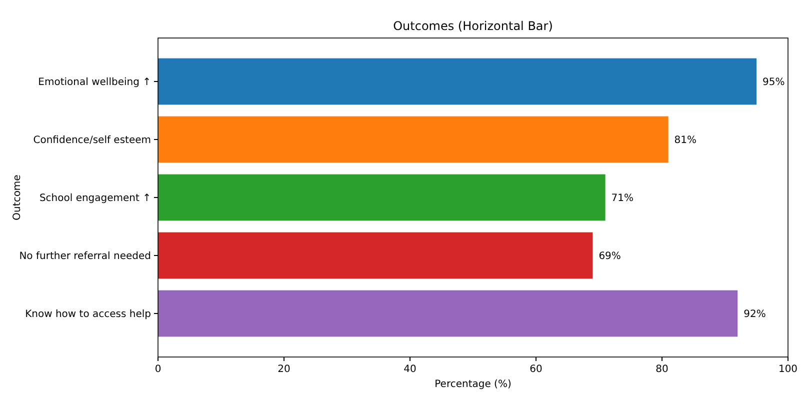  Describe the element at coordinates (536, 369) in the screenshot. I see `x-tick-label: 60` at that location.